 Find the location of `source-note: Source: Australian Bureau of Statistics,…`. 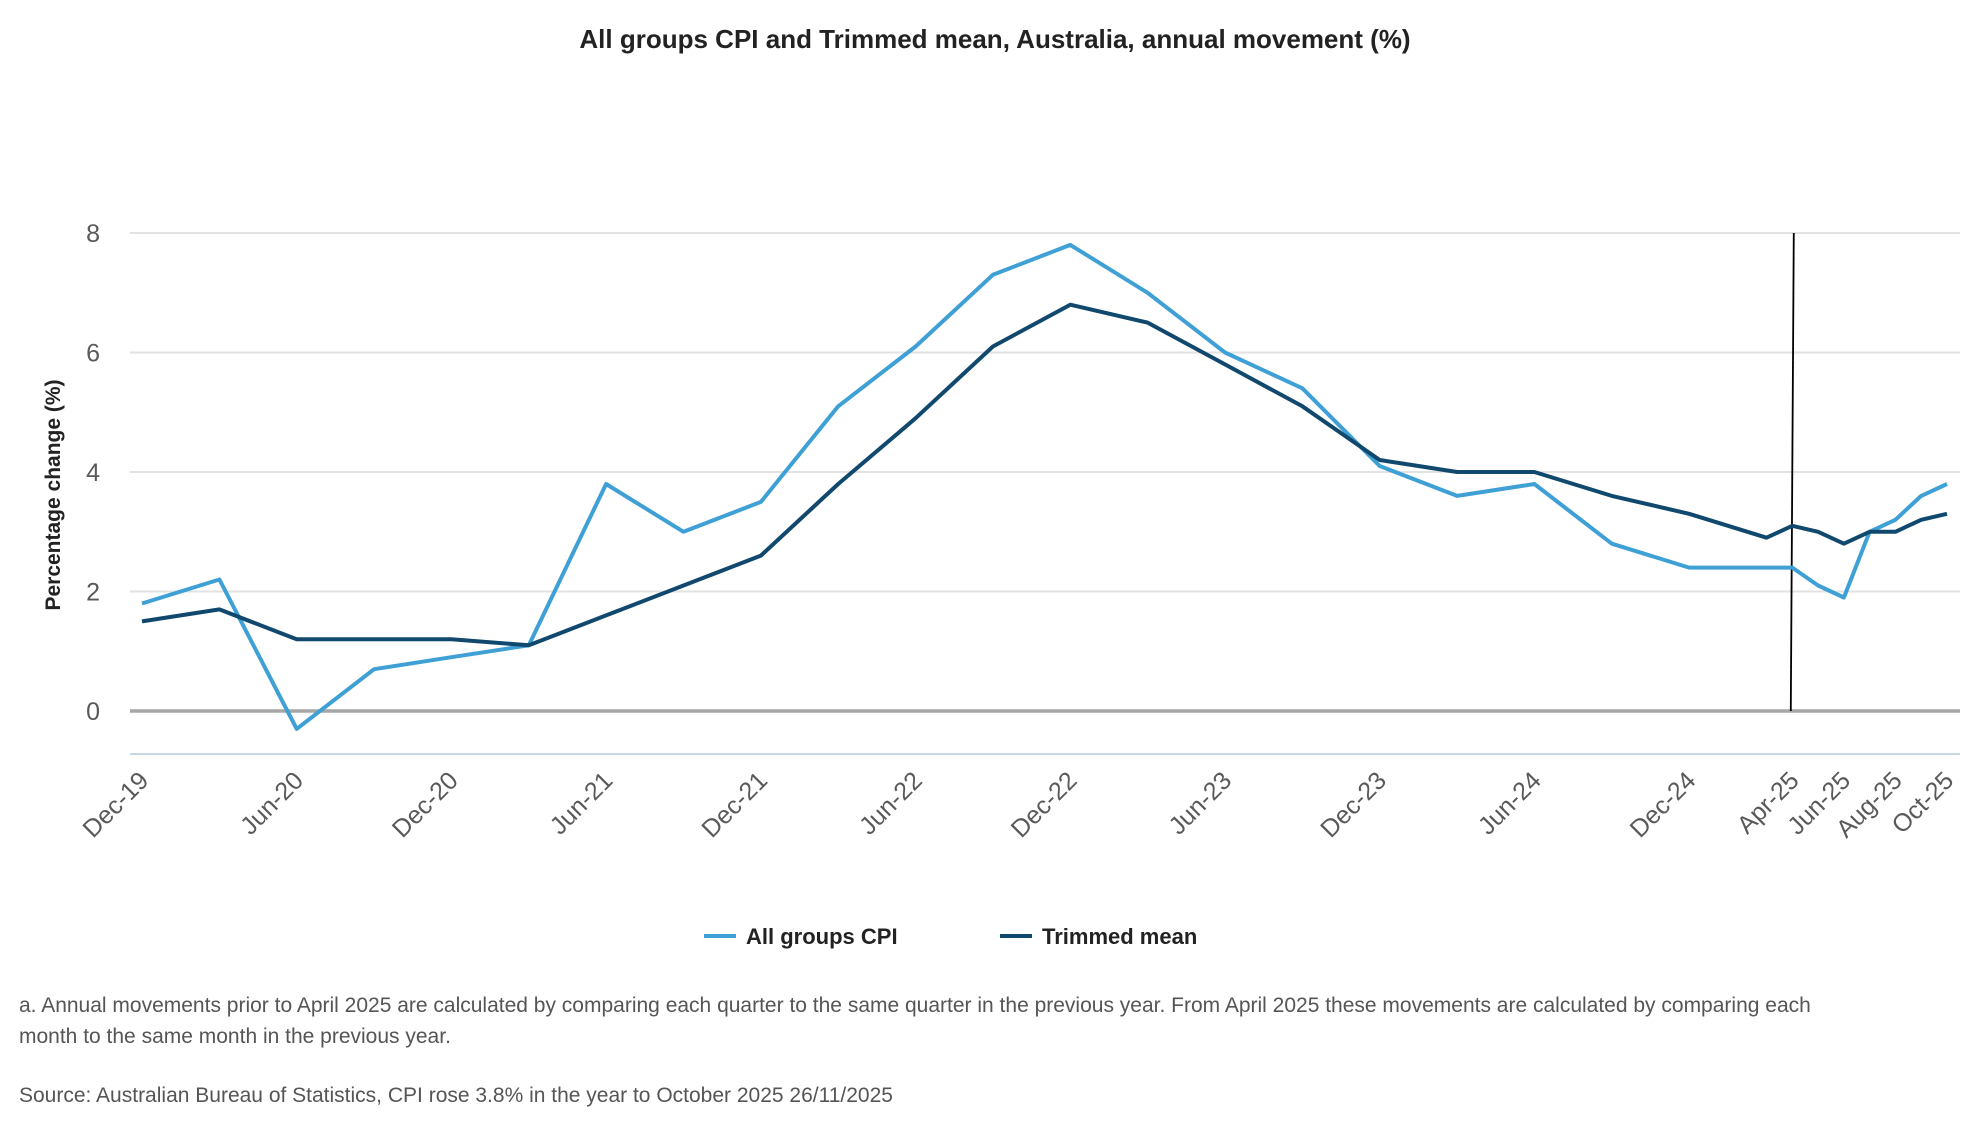

source-note: Source: Australian Bureau of Statistics,… is located at coordinates (456, 1095).